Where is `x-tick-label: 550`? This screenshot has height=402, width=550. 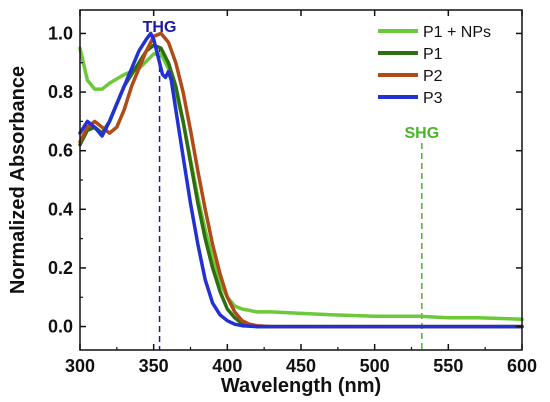
x-tick-label: 550 is located at coordinates (448, 366).